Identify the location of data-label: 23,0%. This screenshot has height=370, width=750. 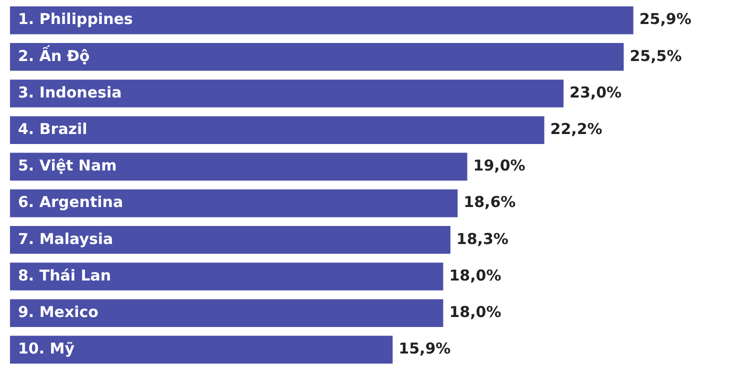
(596, 92).